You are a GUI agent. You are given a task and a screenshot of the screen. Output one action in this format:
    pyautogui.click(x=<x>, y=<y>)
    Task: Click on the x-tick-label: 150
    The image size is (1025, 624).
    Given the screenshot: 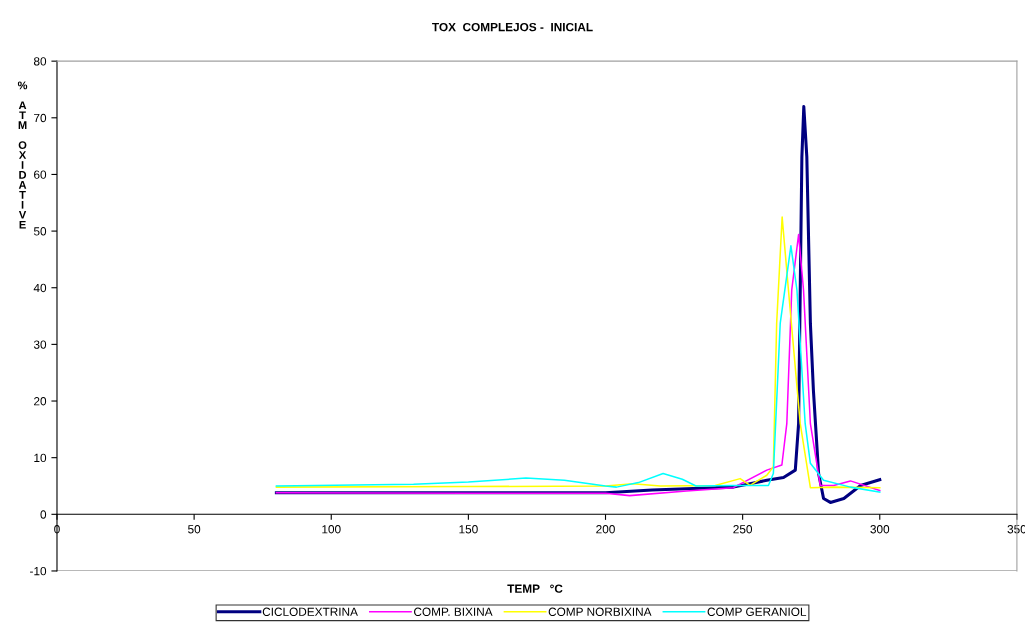 What is the action you would take?
    pyautogui.click(x=468, y=529)
    